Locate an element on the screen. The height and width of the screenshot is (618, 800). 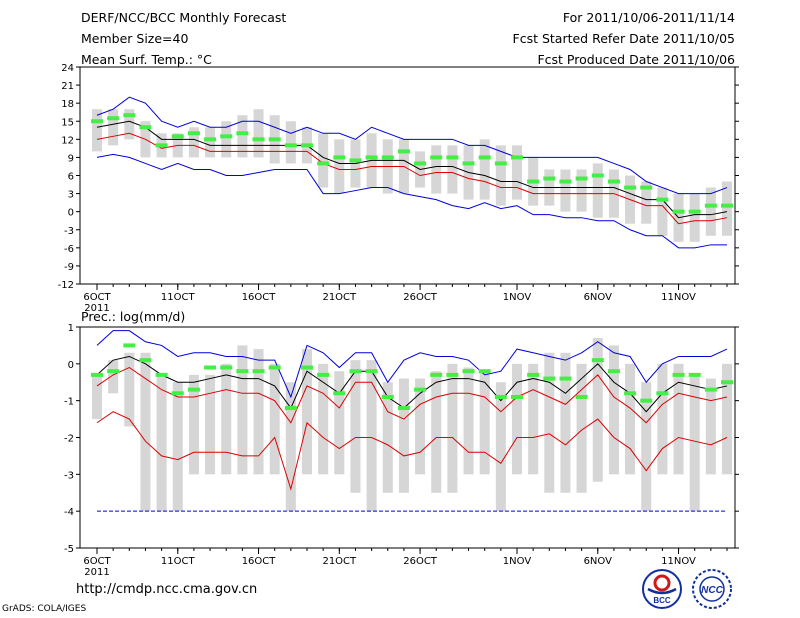
header-title: DERF/NCC/BCC Monthly Forecast is located at coordinates (184, 17).